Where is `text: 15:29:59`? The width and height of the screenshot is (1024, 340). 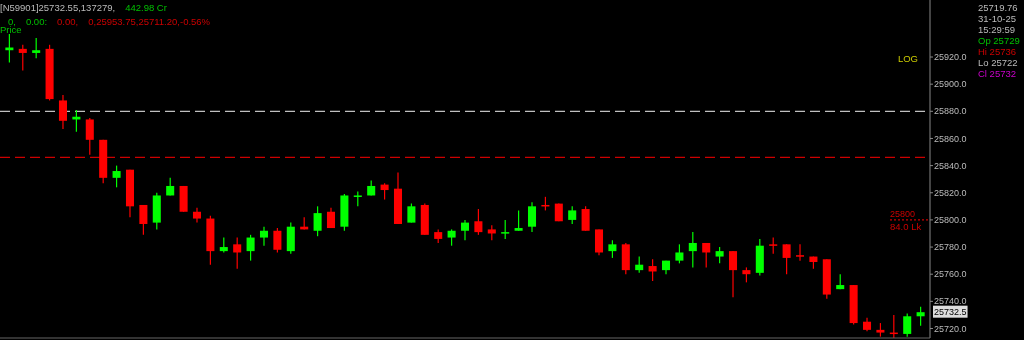 text: 15:29:59 is located at coordinates (996, 29).